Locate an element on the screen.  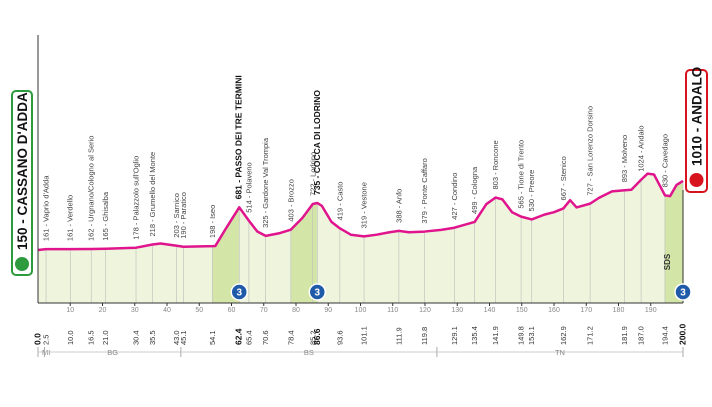
waypoint-label: 727 - San Lorenzo Dorsino is located at coordinates (590, 151).